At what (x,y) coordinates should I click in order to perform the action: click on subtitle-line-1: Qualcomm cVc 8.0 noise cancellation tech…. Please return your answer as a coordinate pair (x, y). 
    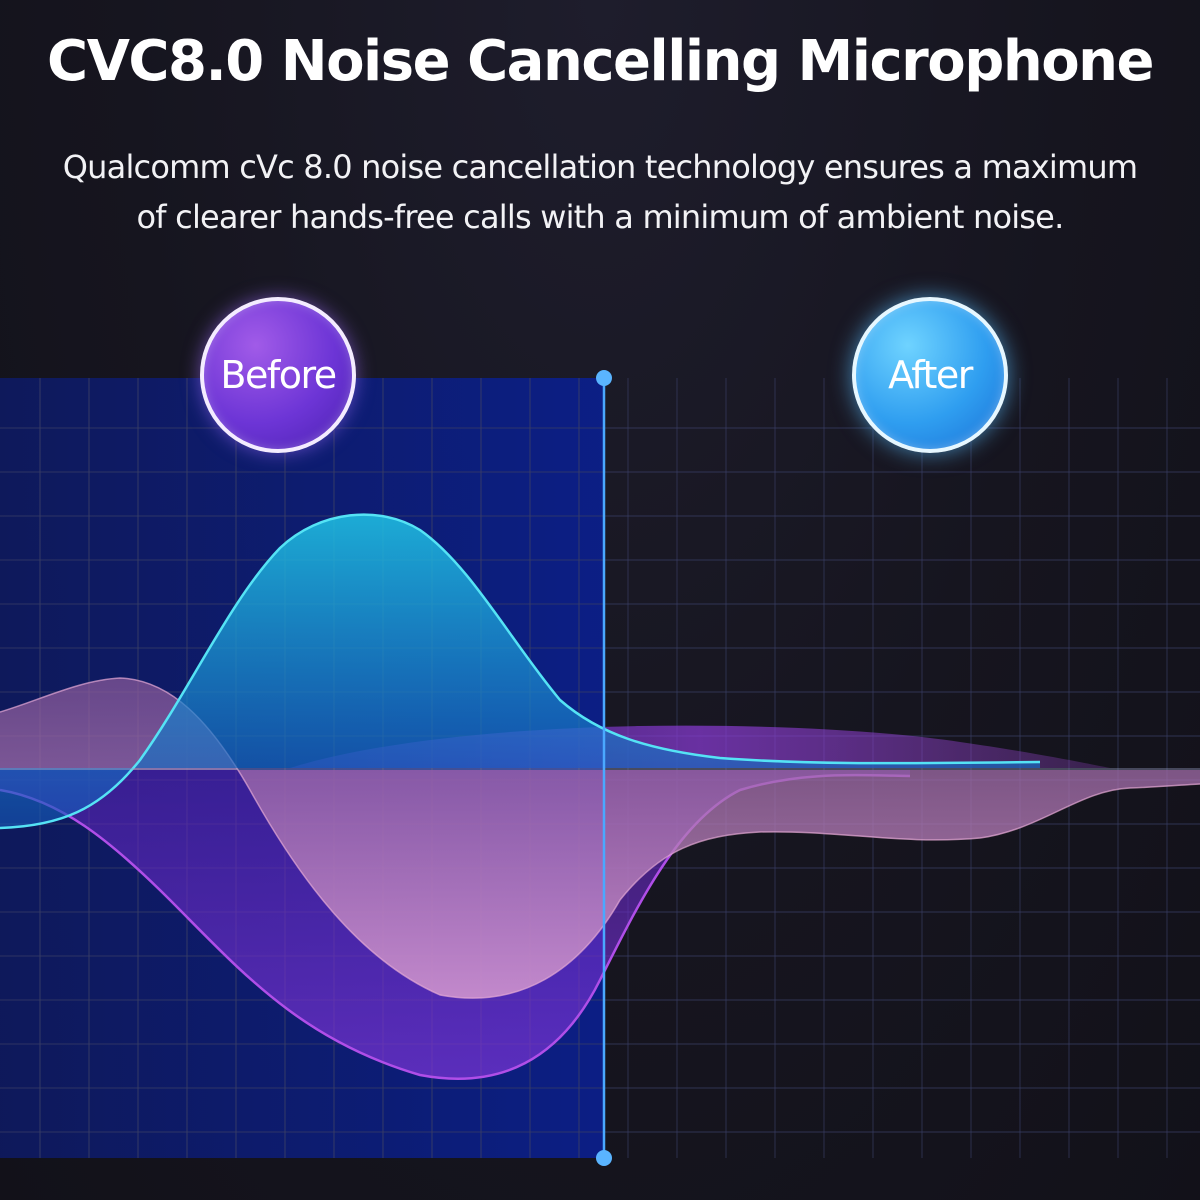
    Looking at the image, I should click on (600, 167).